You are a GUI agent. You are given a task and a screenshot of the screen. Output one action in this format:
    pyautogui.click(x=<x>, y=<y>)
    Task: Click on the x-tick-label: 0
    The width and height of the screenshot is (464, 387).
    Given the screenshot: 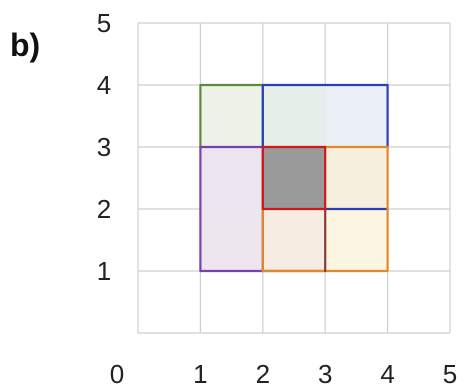 What is the action you would take?
    pyautogui.click(x=117, y=373)
    